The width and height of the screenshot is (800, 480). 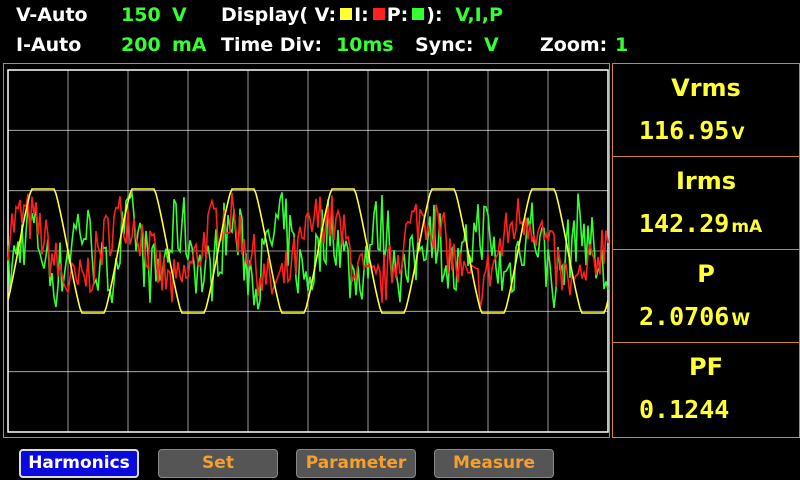 I want to click on zoom-value: 1, so click(x=622, y=45).